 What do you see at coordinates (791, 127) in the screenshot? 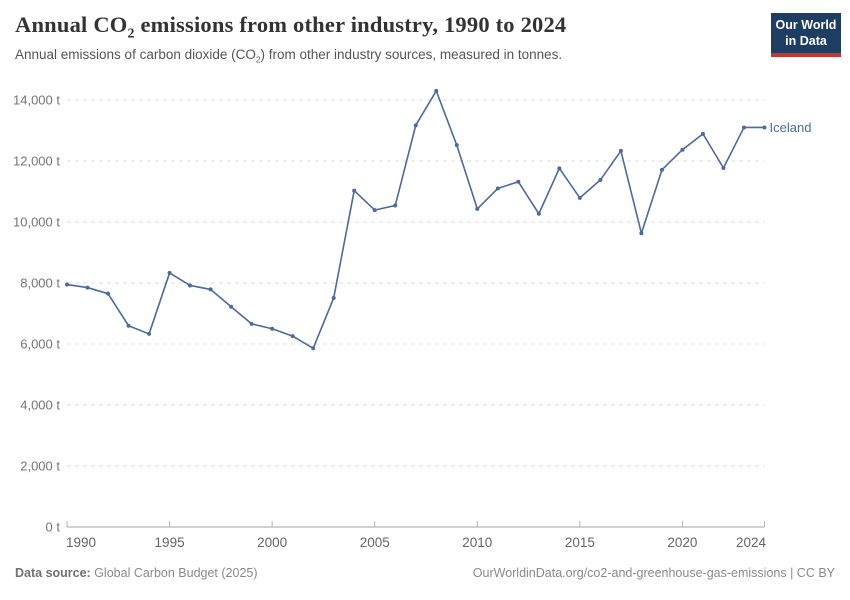
I see `series-end-label: Iceland` at bounding box center [791, 127].